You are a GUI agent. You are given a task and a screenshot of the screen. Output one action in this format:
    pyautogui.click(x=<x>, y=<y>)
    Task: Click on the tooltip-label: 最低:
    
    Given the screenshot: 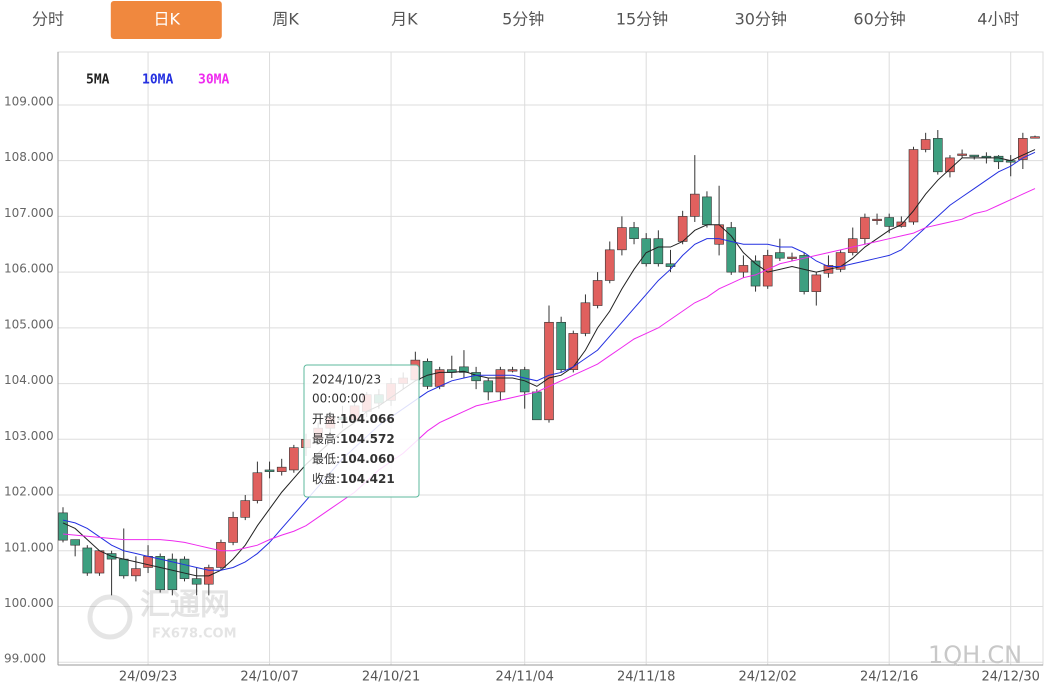 What is the action you would take?
    pyautogui.click(x=326, y=459)
    